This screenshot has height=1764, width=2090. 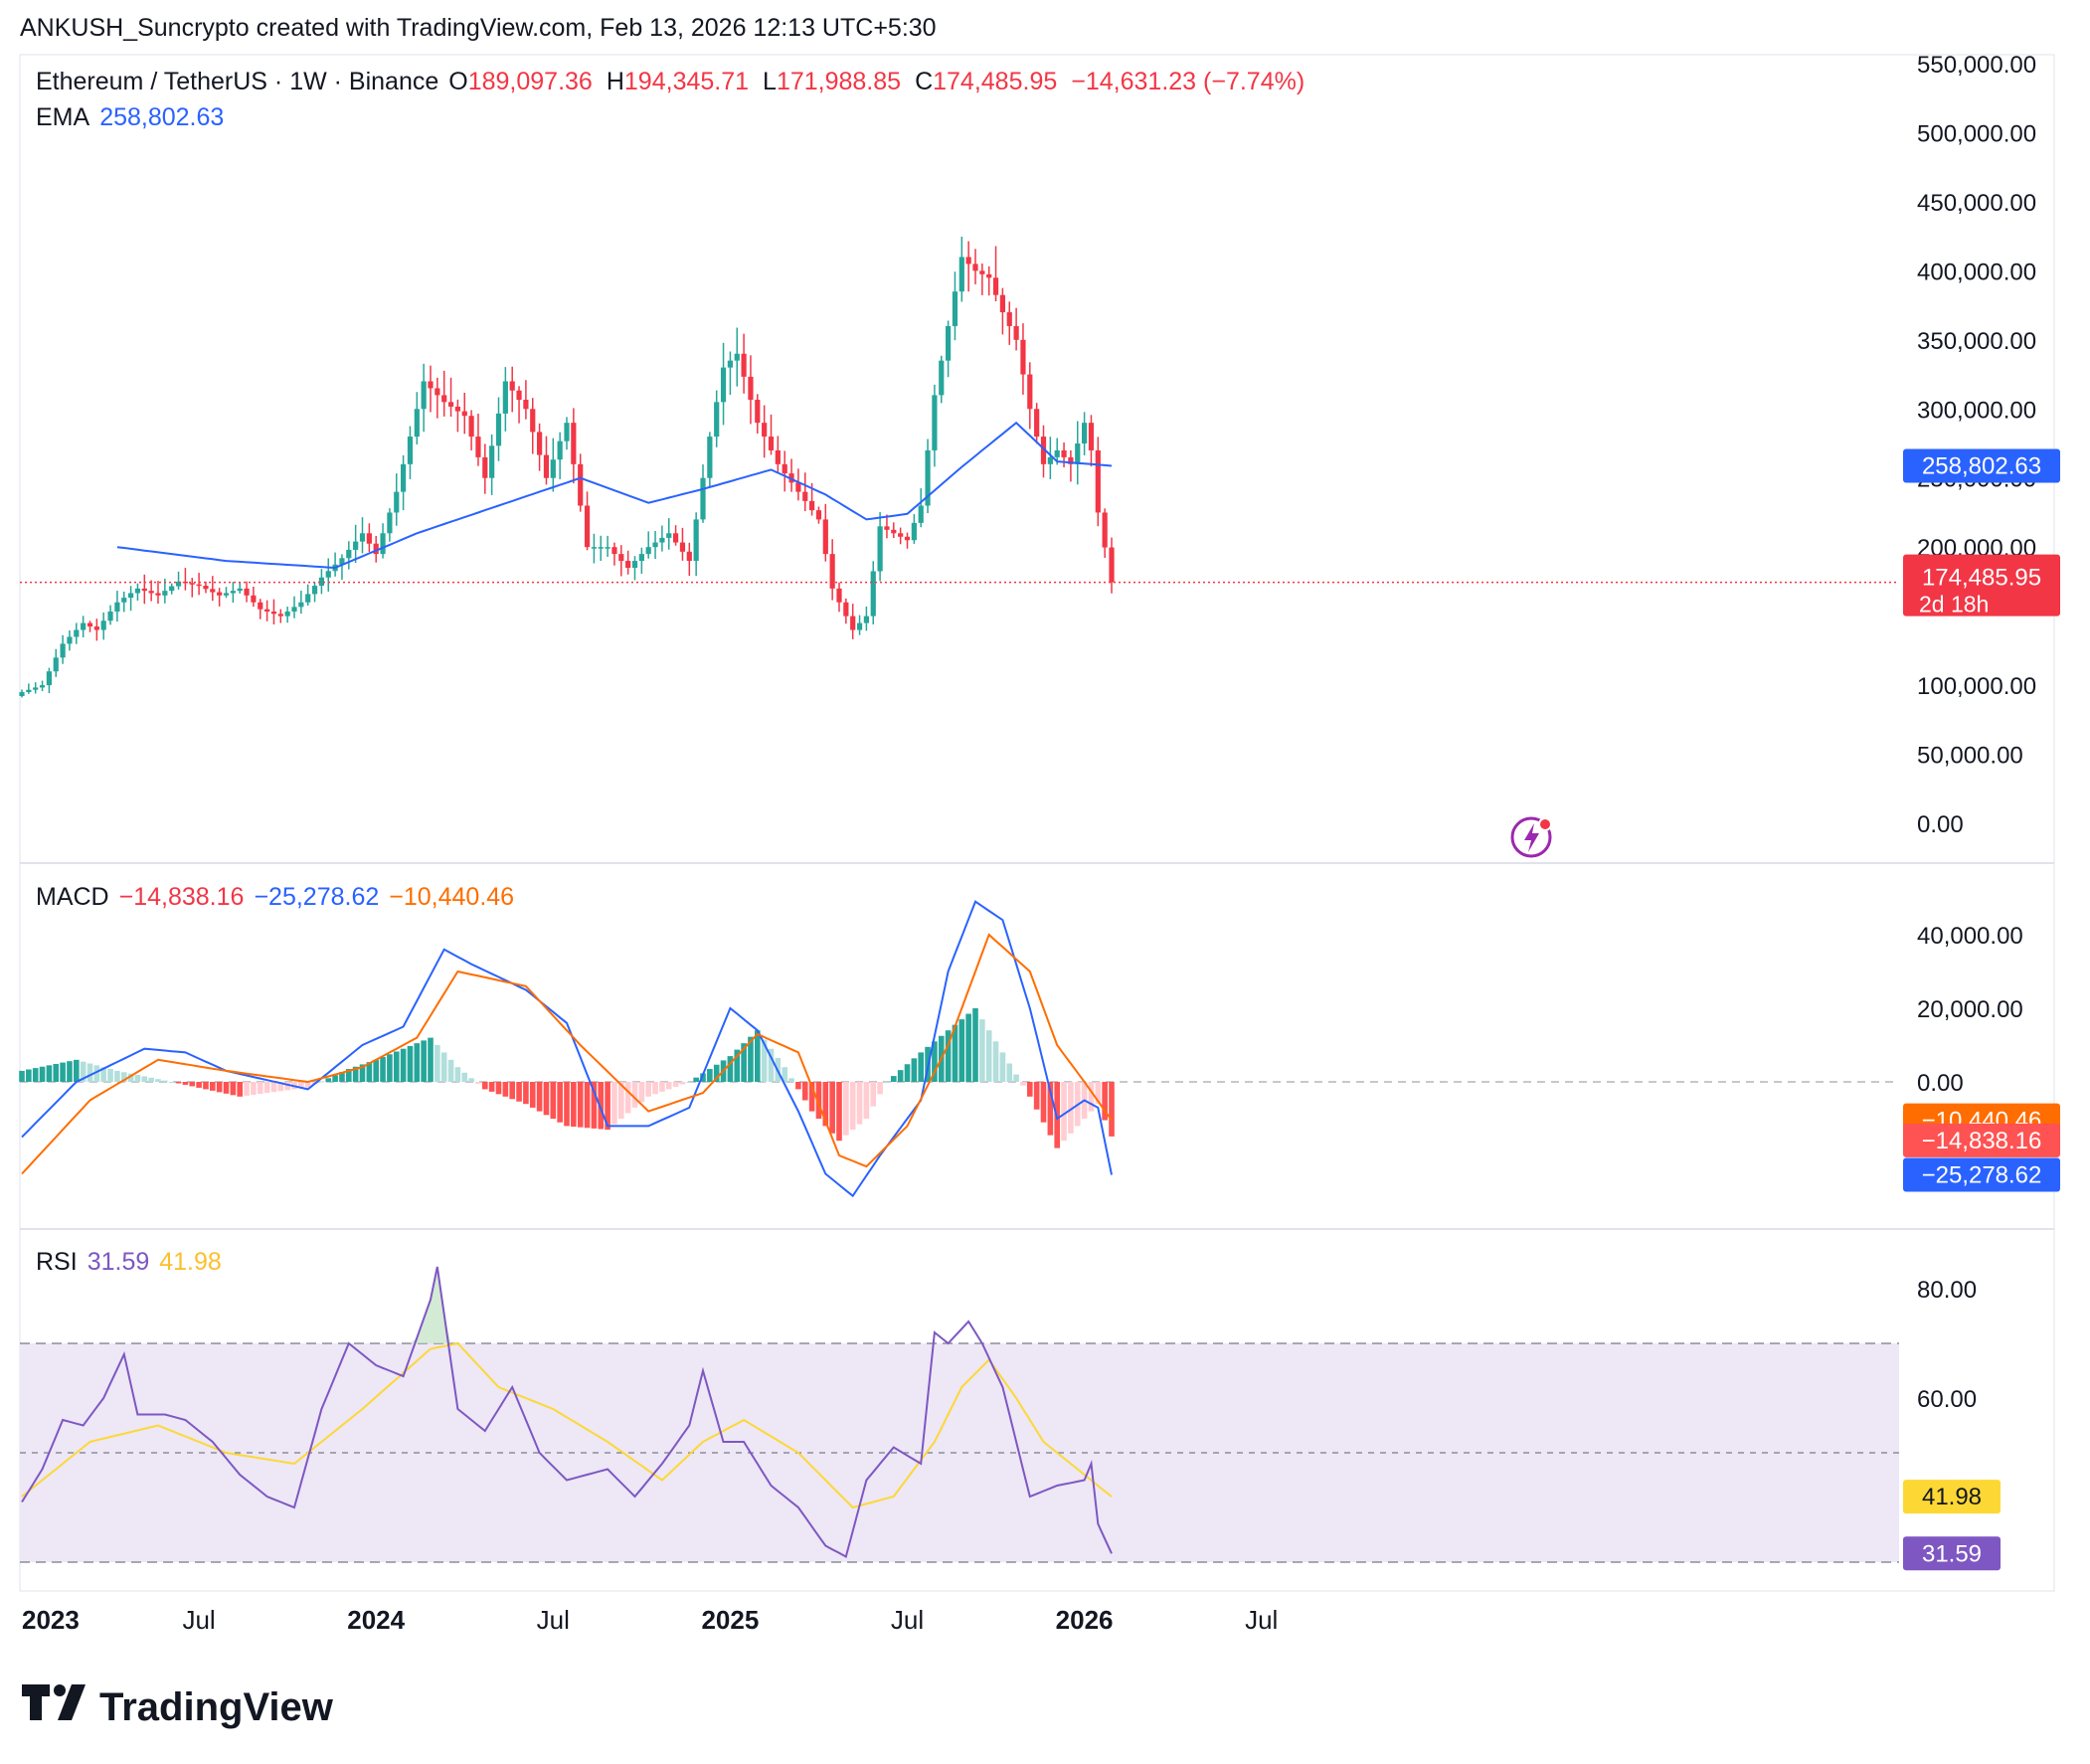 I want to click on tradingview-logo: TradingView, so click(x=177, y=1707).